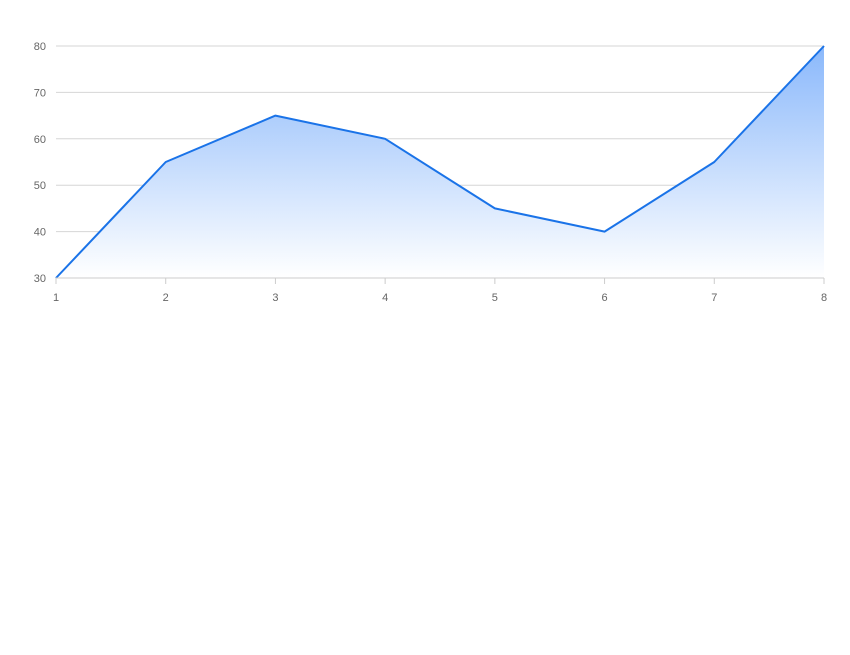  What do you see at coordinates (605, 298) in the screenshot?
I see `x-tick-label-6: 6` at bounding box center [605, 298].